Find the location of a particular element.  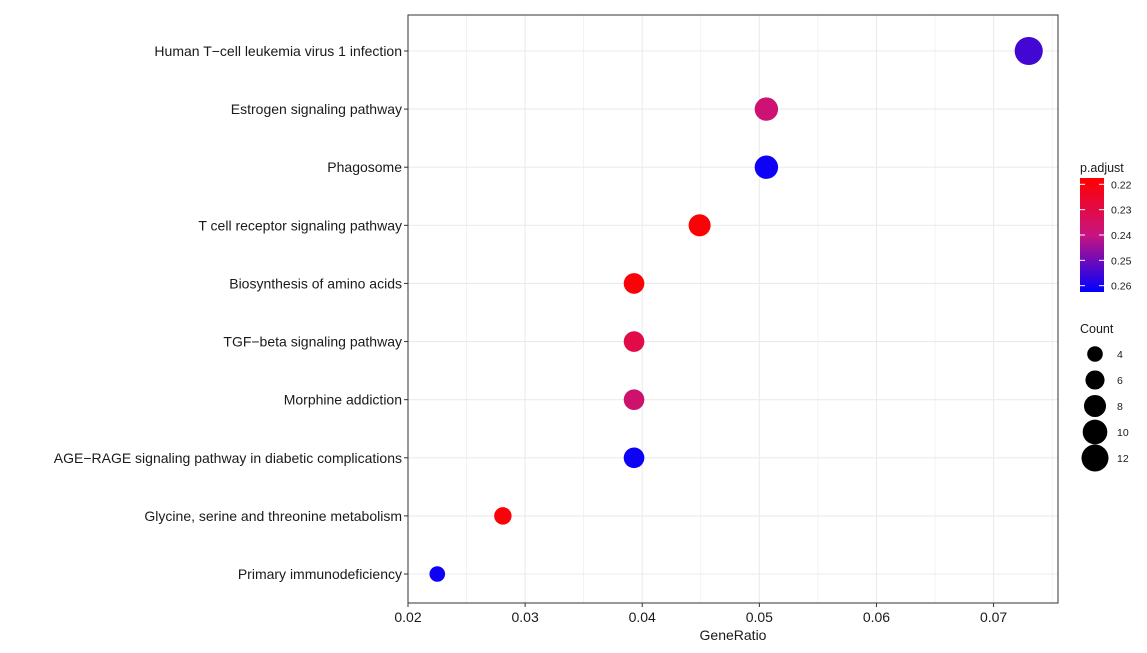

size-legend-label: 4 is located at coordinates (1120, 355).